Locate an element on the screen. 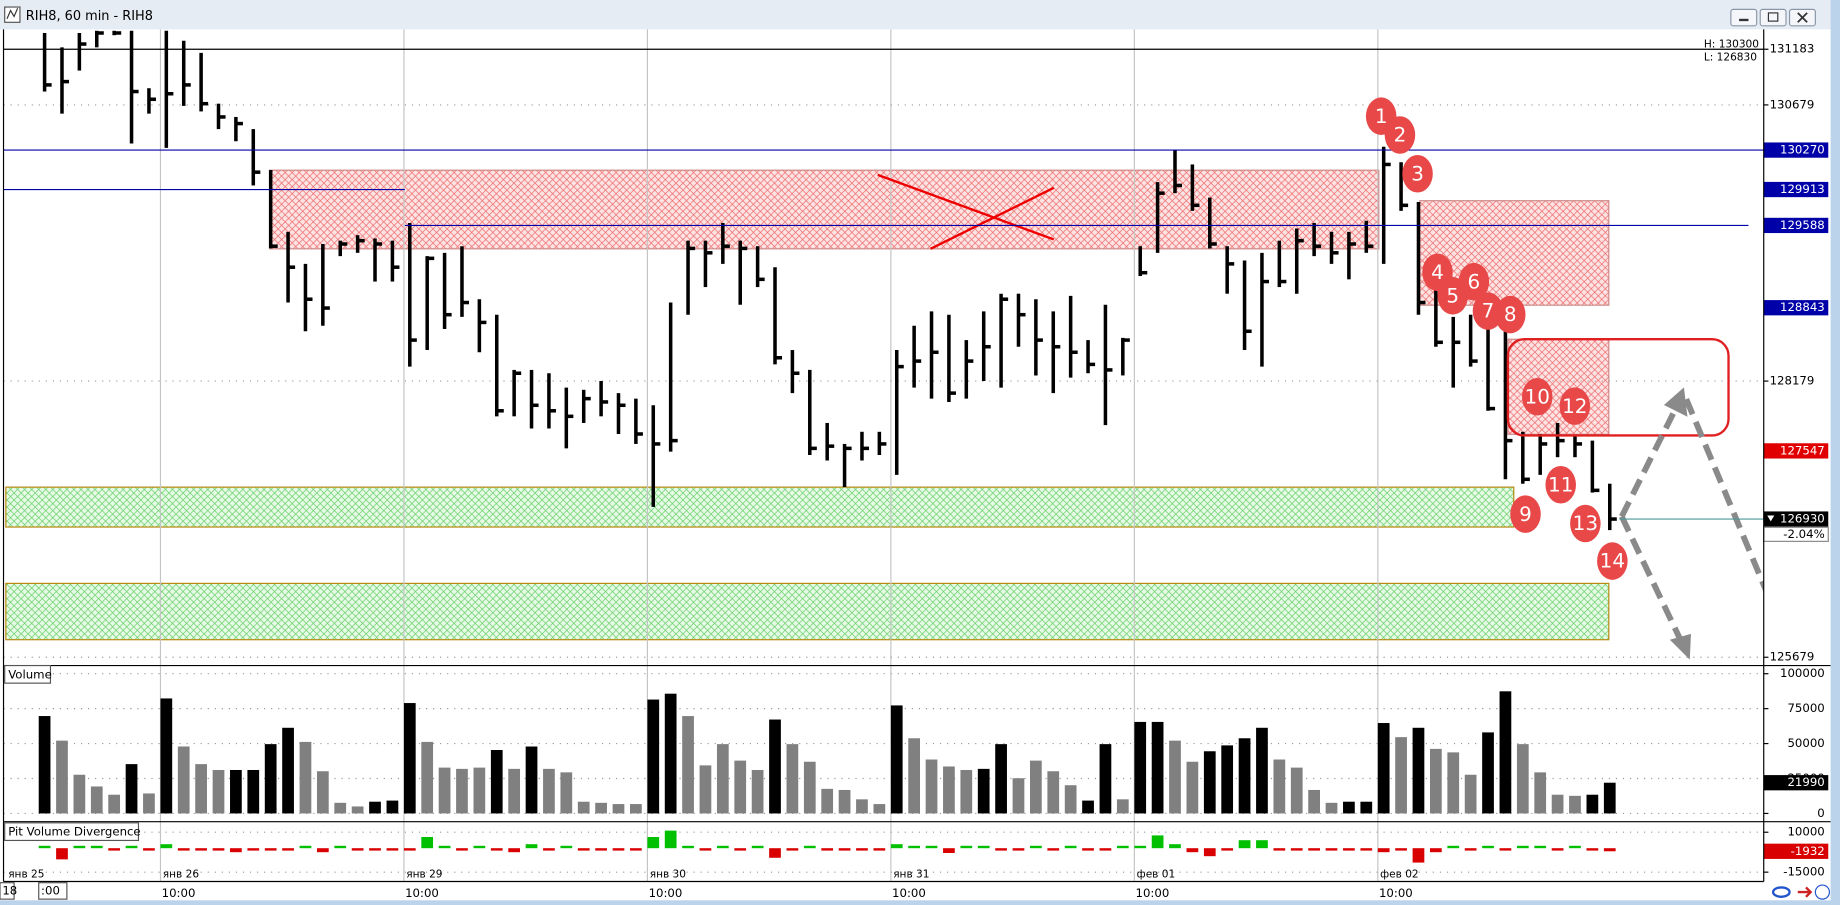  link-icon is located at coordinates (1781, 892).